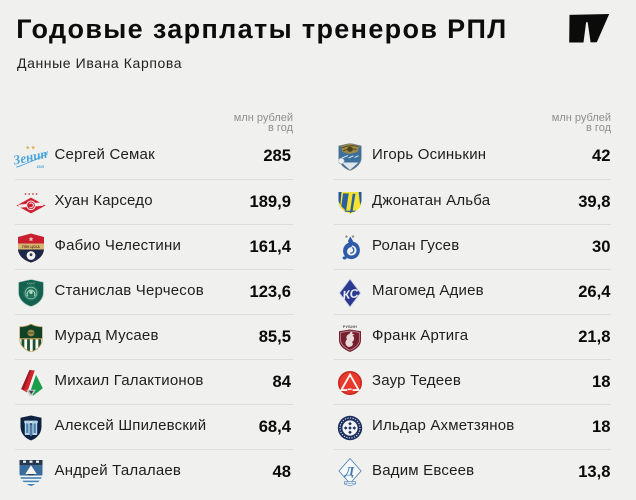 This screenshot has height=500, width=636. I want to click on svg-text: Зенит, so click(31, 156).